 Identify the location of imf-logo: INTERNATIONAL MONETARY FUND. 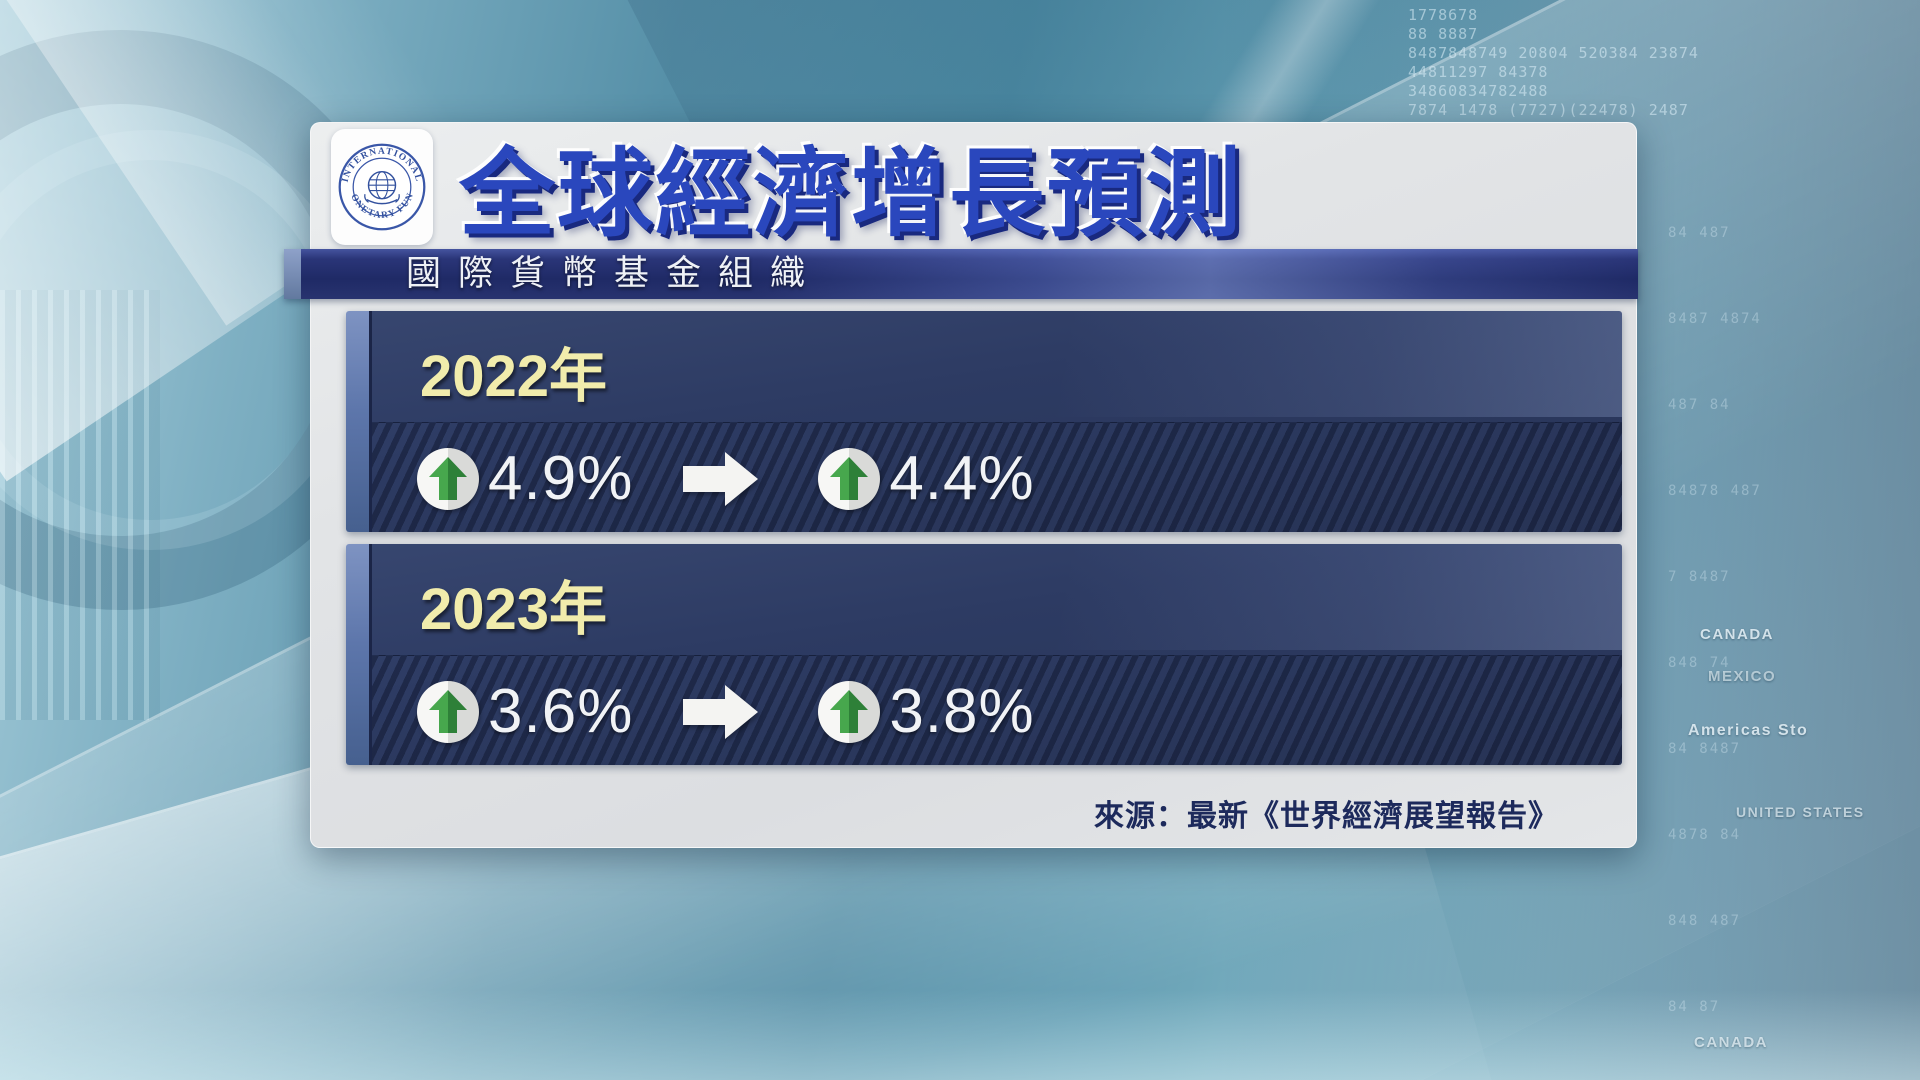
(382, 187).